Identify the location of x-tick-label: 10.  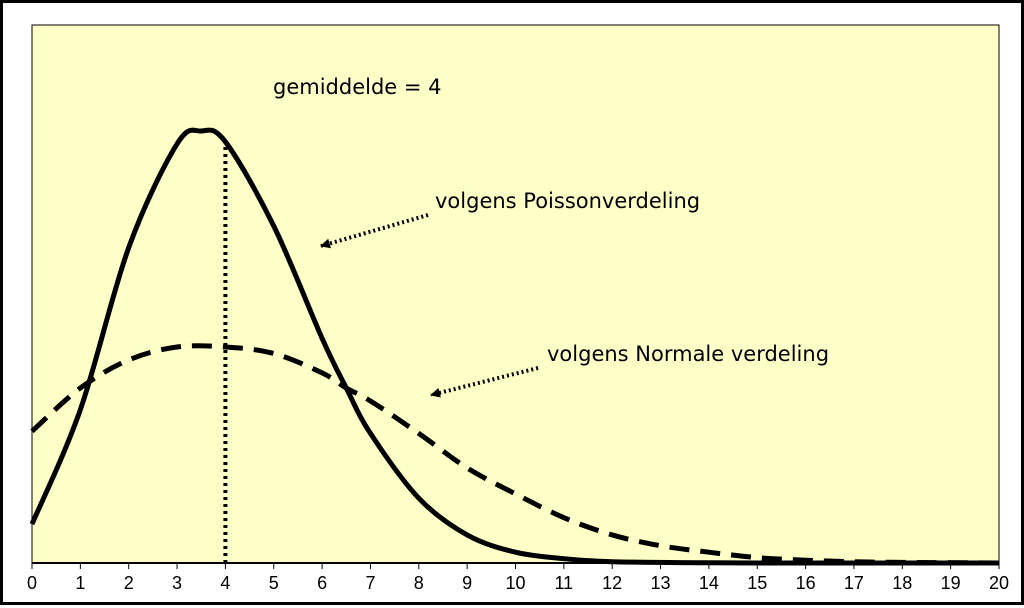
(515, 583).